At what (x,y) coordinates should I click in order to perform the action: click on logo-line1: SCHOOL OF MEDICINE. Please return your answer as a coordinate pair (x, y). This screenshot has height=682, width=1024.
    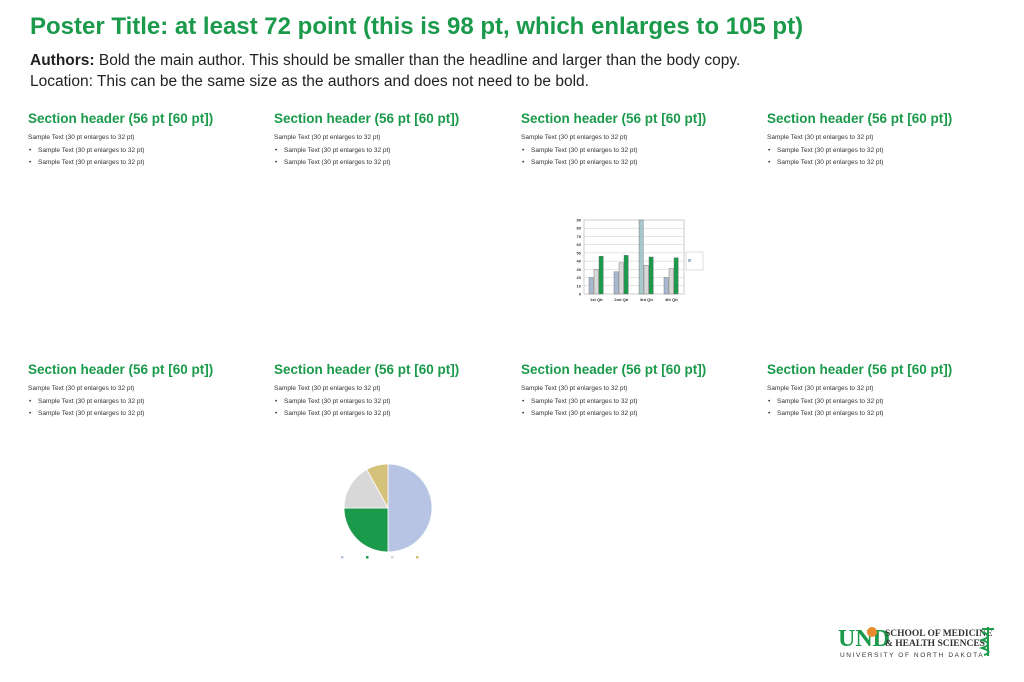
    Looking at the image, I should click on (938, 634).